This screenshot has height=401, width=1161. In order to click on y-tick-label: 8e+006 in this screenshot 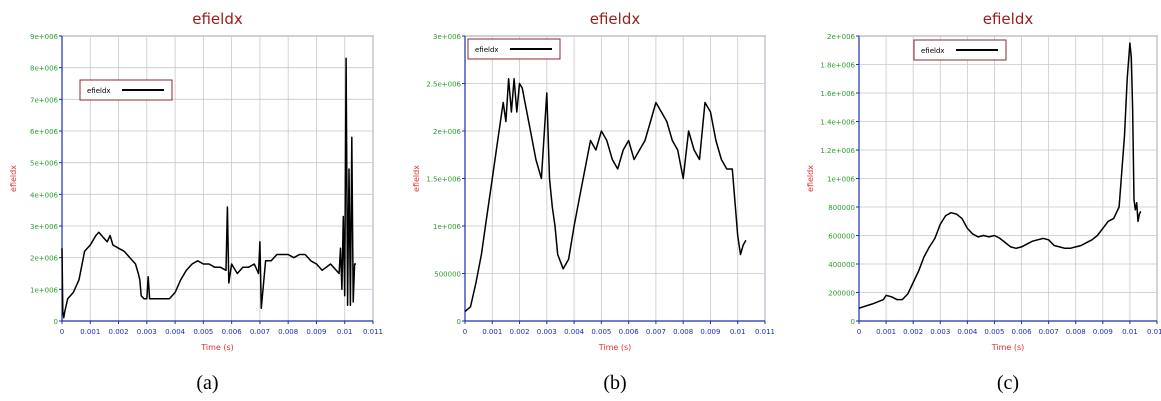, I will do `click(44, 69)`.